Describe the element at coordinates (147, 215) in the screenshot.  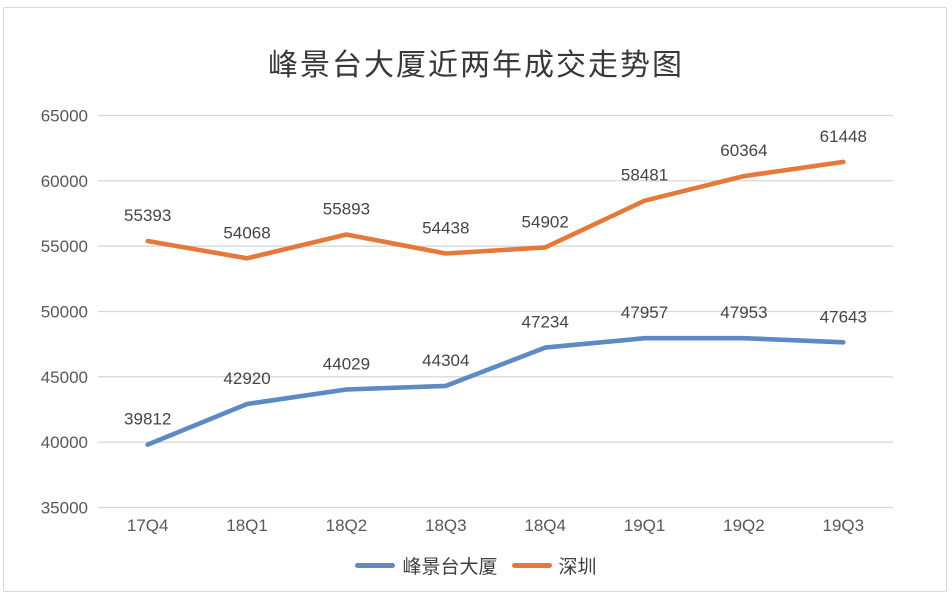
I see `data-label: 55393` at that location.